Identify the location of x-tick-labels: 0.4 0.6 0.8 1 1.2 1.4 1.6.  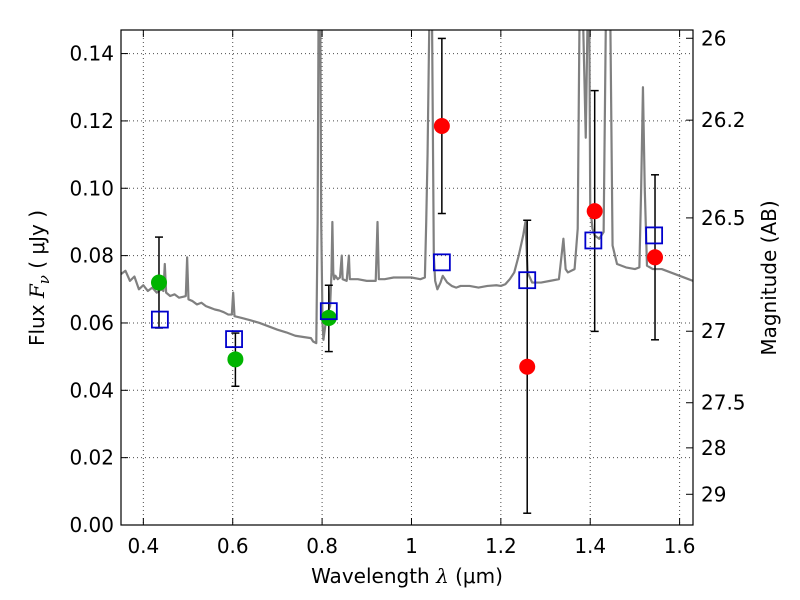
(411, 546).